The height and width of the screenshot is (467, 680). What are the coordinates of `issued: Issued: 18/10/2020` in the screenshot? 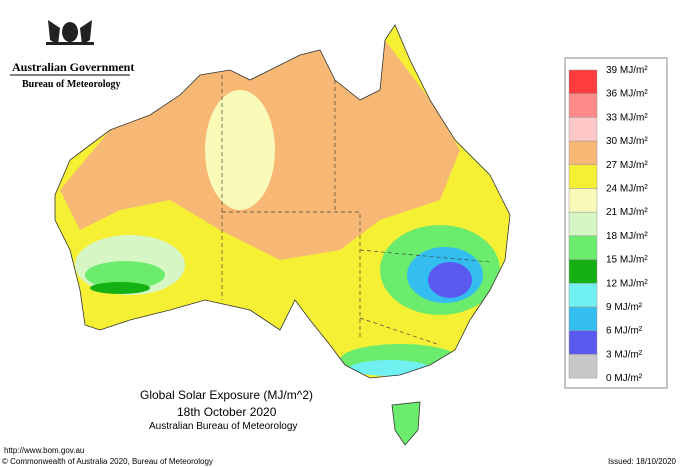 It's located at (641, 461).